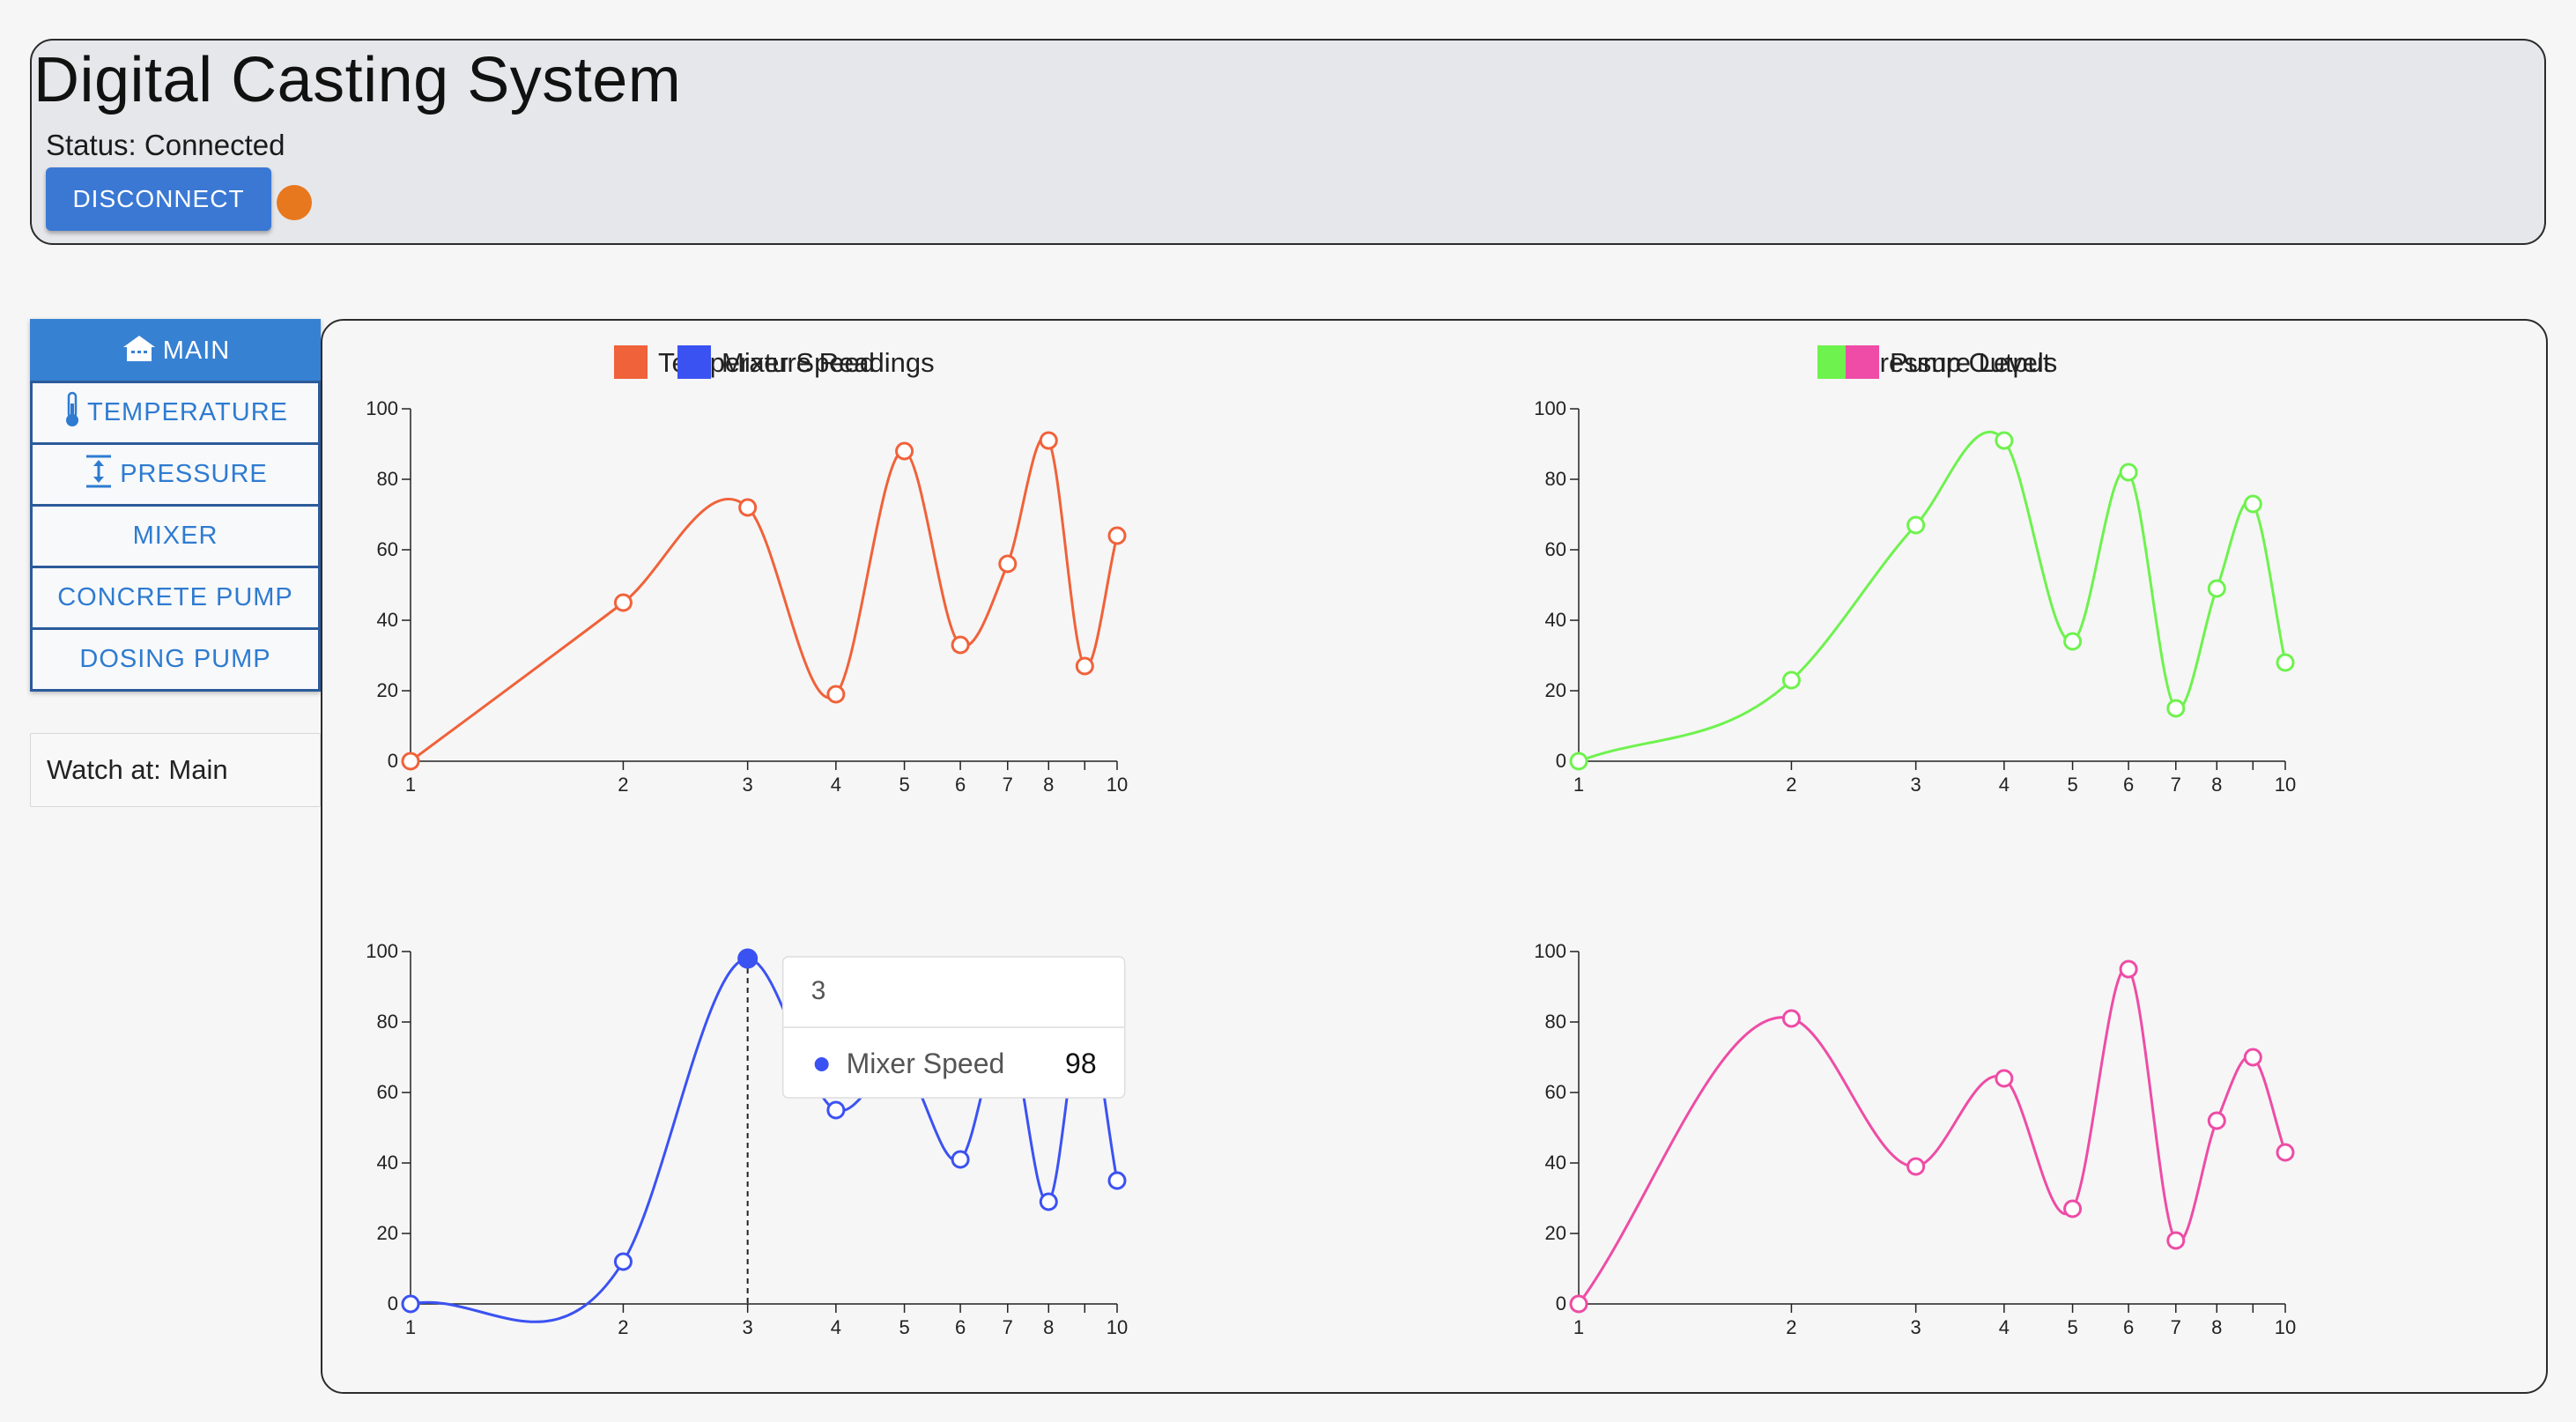 This screenshot has width=2576, height=1422. I want to click on sidebar-item-pressure: PRESSURE, so click(176, 474).